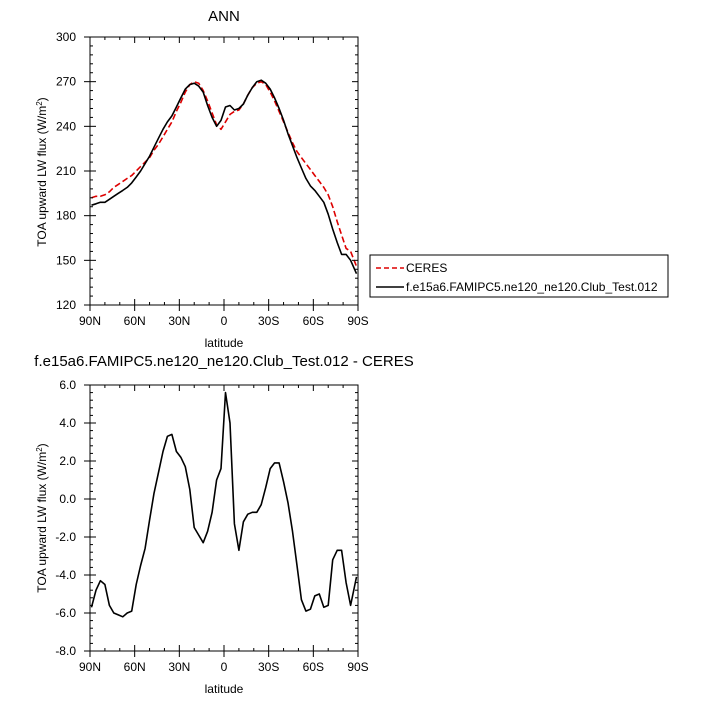  Describe the element at coordinates (66, 82) in the screenshot. I see `y-tick-label: 270` at that location.